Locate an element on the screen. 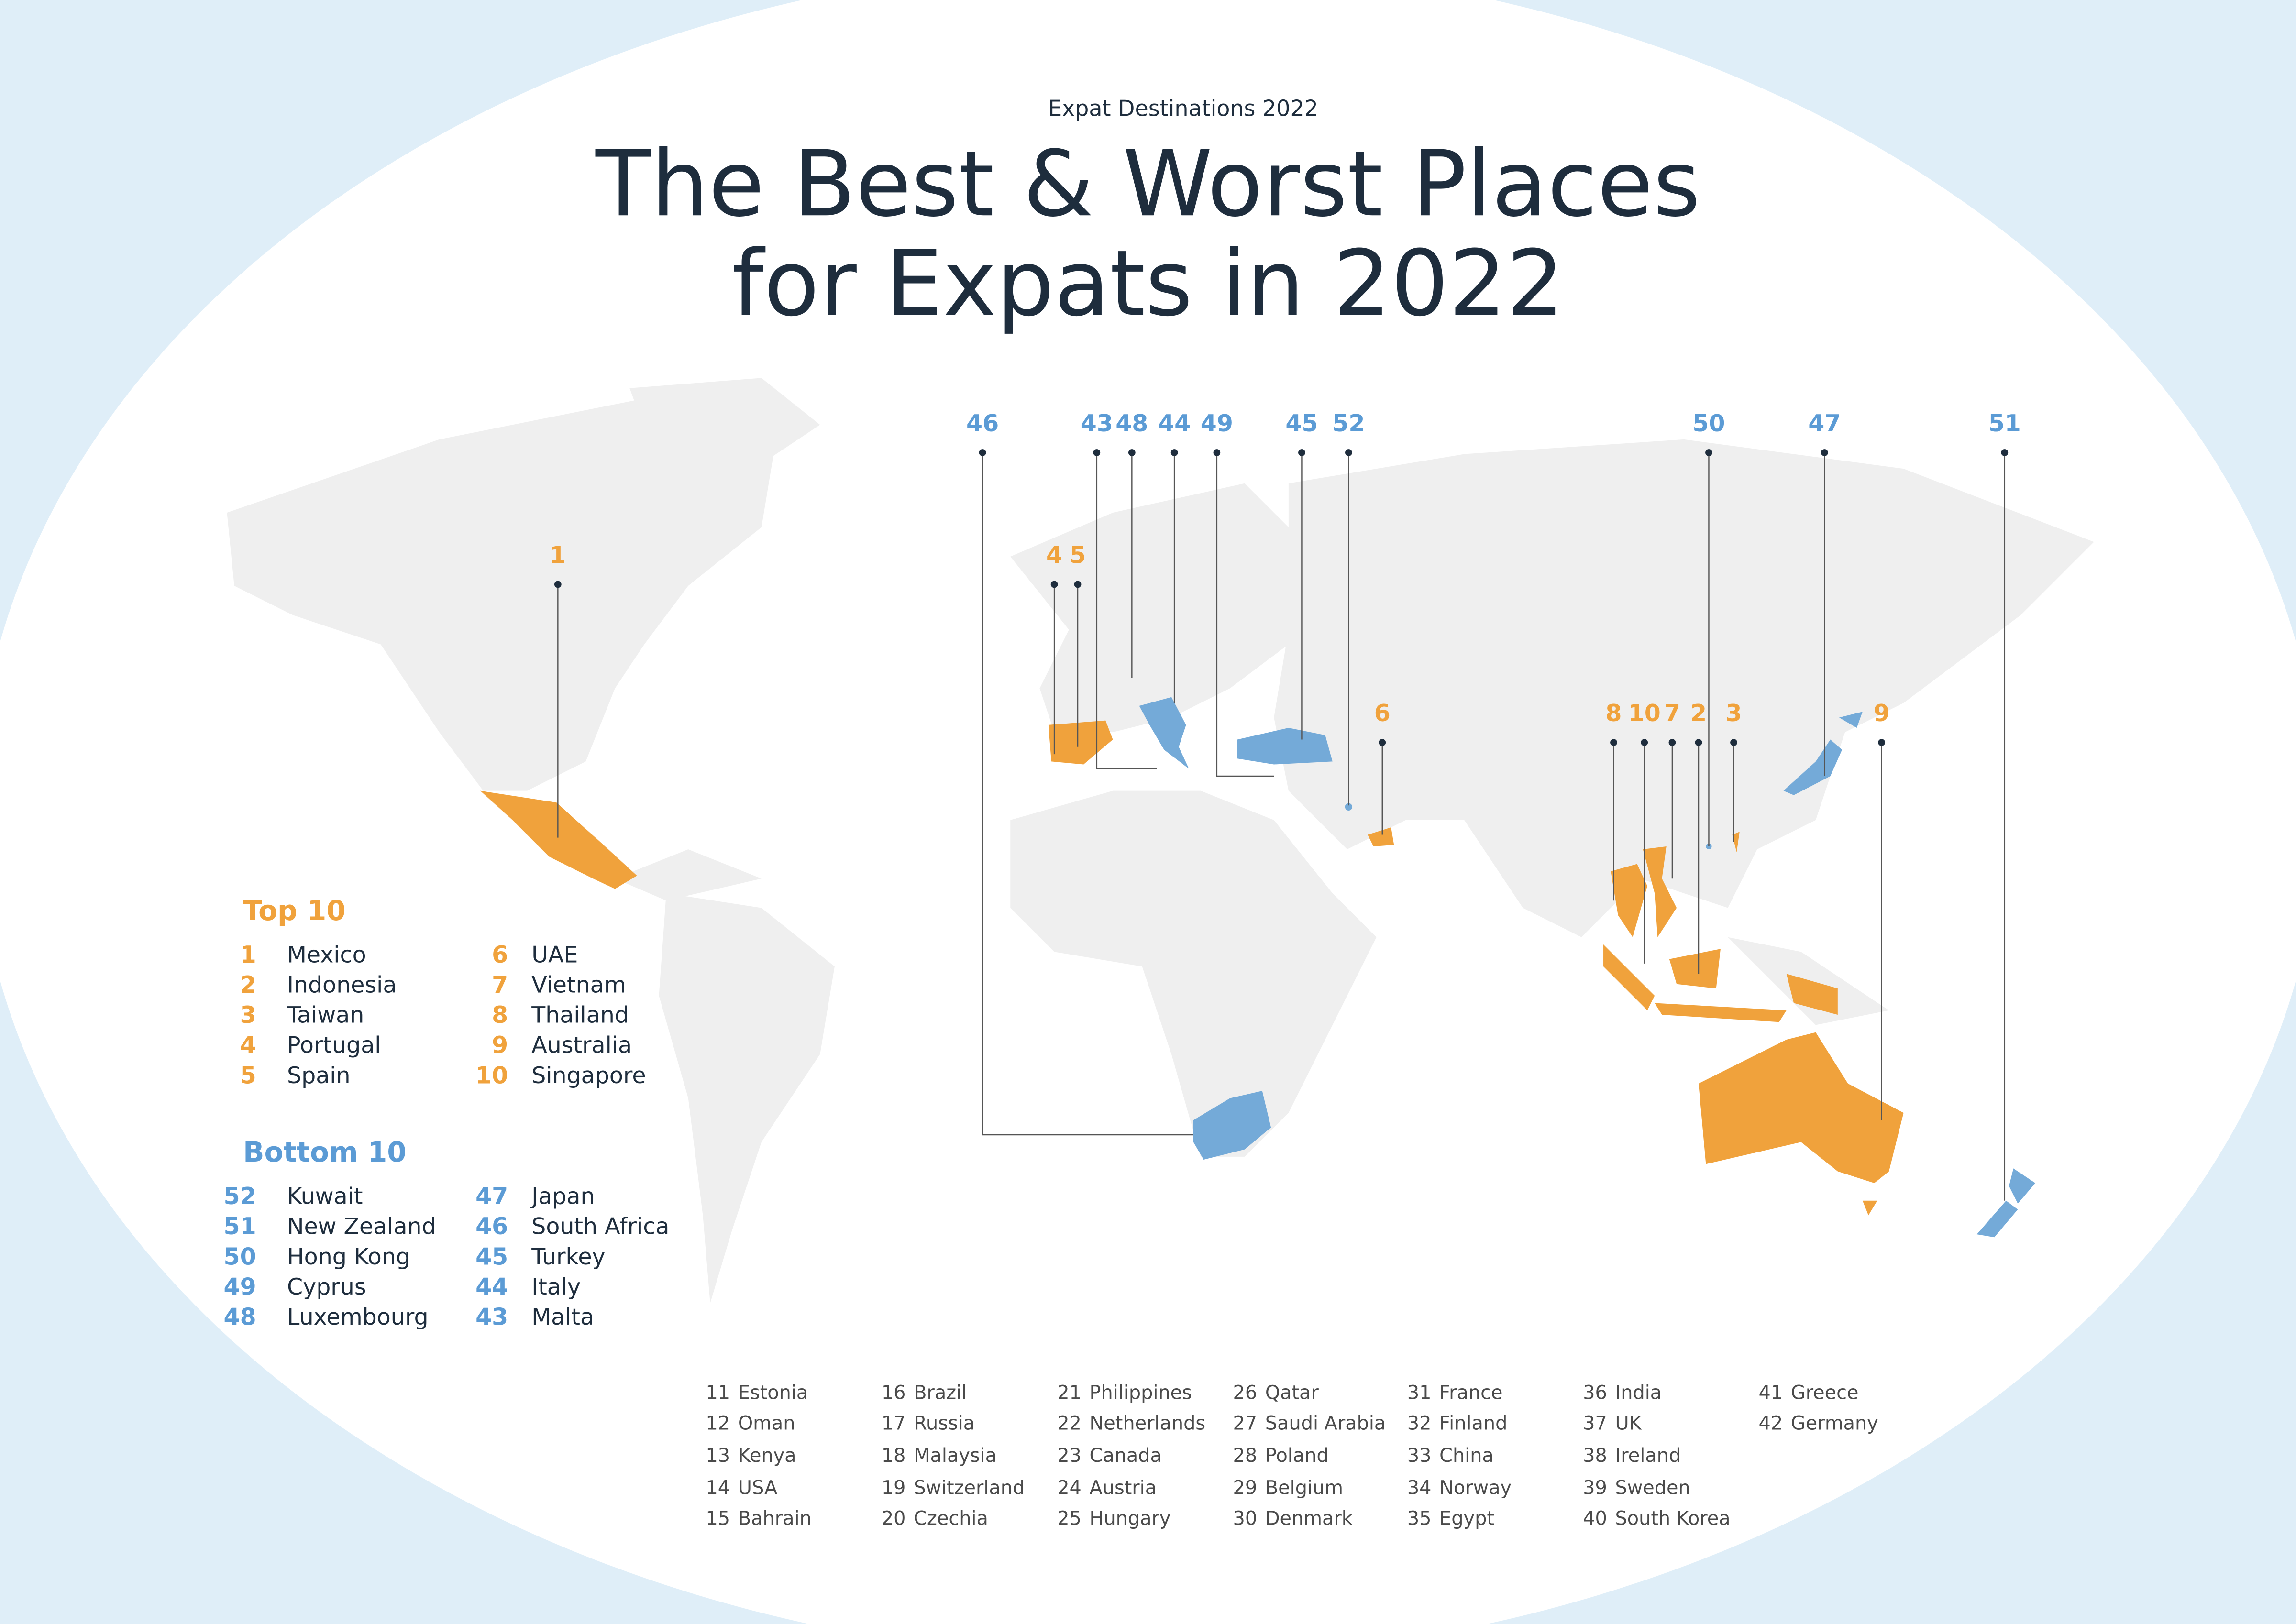 The height and width of the screenshot is (1624, 2296). country: Kenya is located at coordinates (767, 1456).